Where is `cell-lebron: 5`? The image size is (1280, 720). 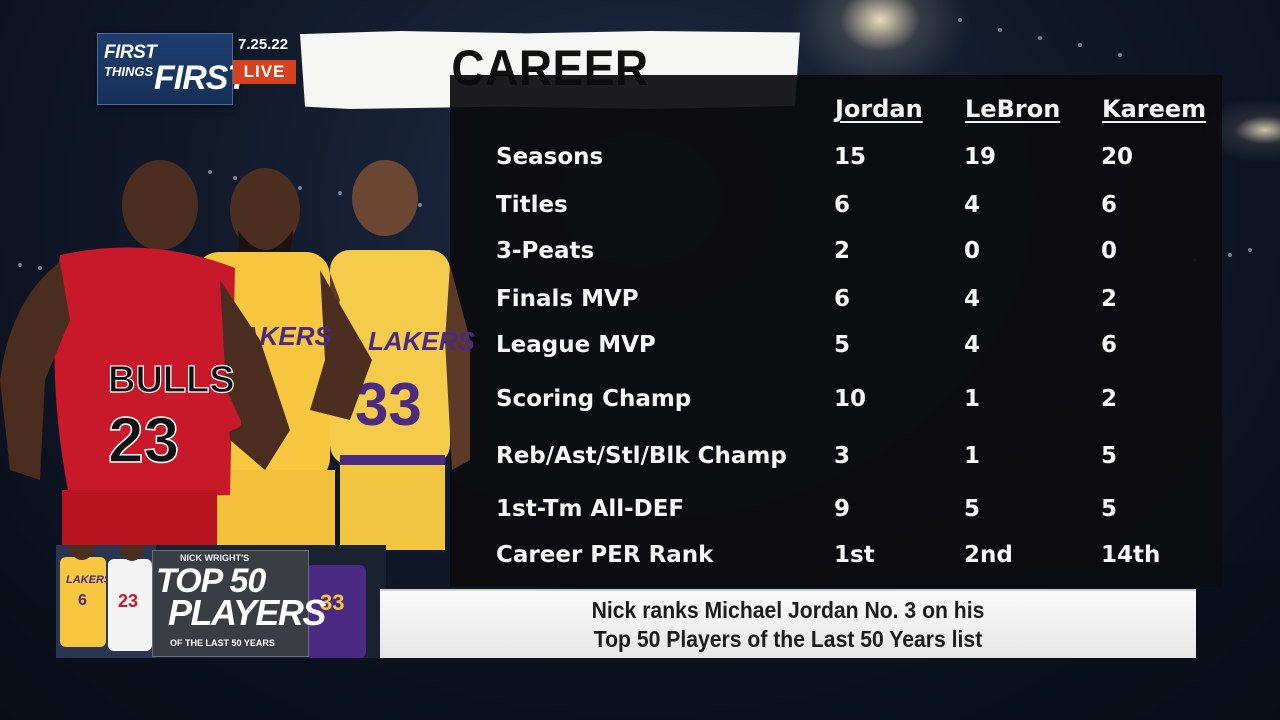 cell-lebron: 5 is located at coordinates (972, 509).